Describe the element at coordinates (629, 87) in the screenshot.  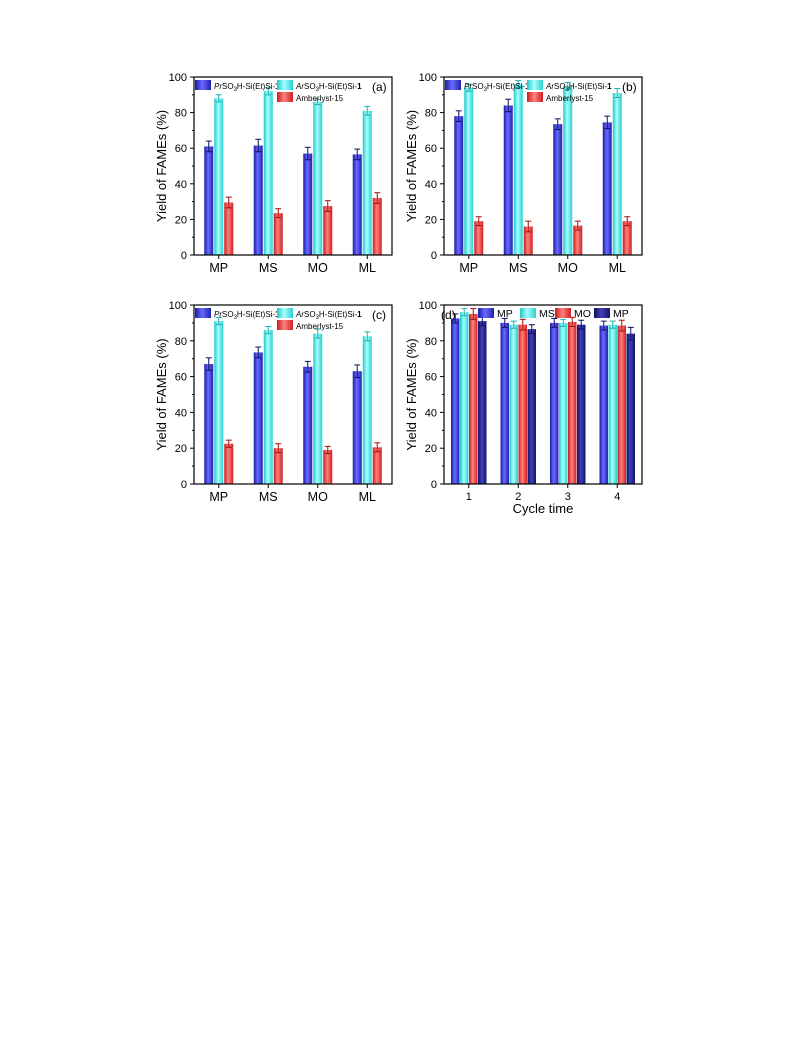
I see `panel-label: (b)` at that location.